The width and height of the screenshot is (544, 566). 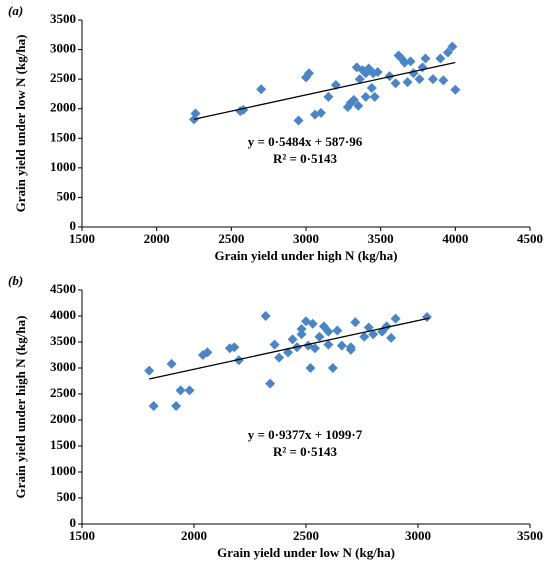 I want to click on equation: y = 0·9377x + 1099·7, so click(x=305, y=434).